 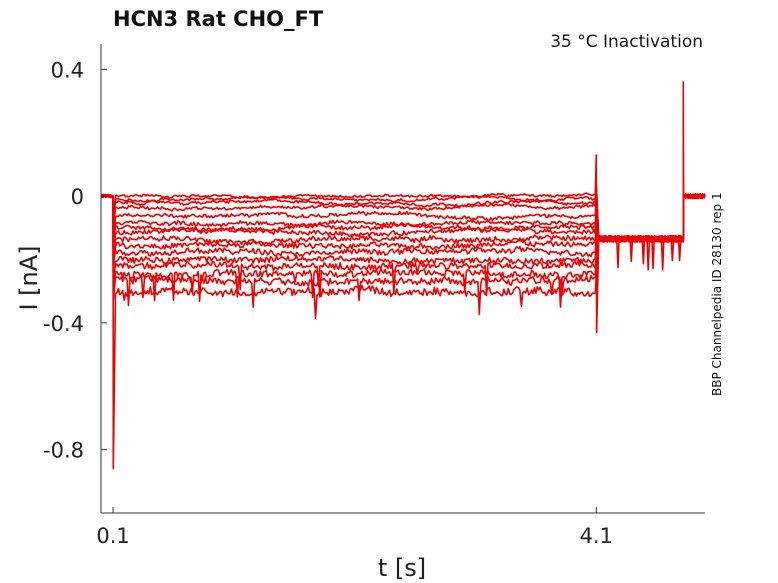 I want to click on chart-title: HCN3 Rat CHO_FT, so click(x=218, y=19).